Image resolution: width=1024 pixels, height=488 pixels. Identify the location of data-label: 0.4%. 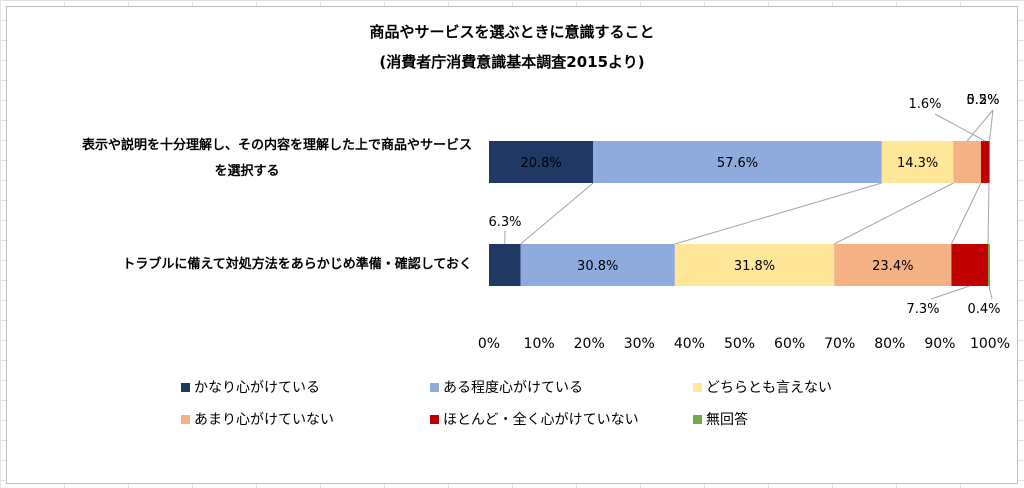
(983, 309).